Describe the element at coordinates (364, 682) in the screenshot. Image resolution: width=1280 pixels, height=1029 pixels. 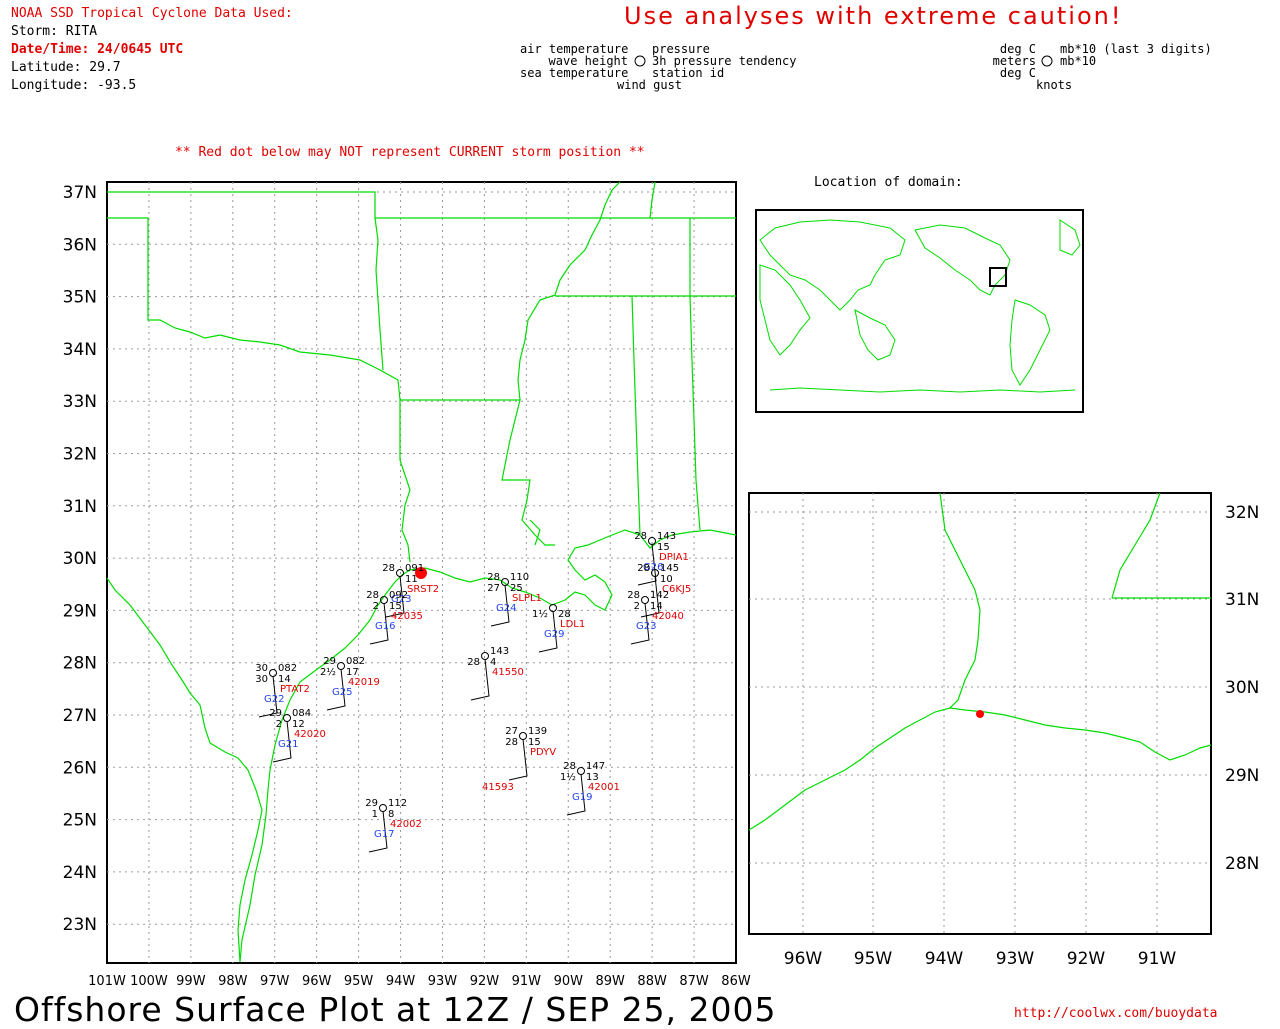
I see `station-id: 42019` at that location.